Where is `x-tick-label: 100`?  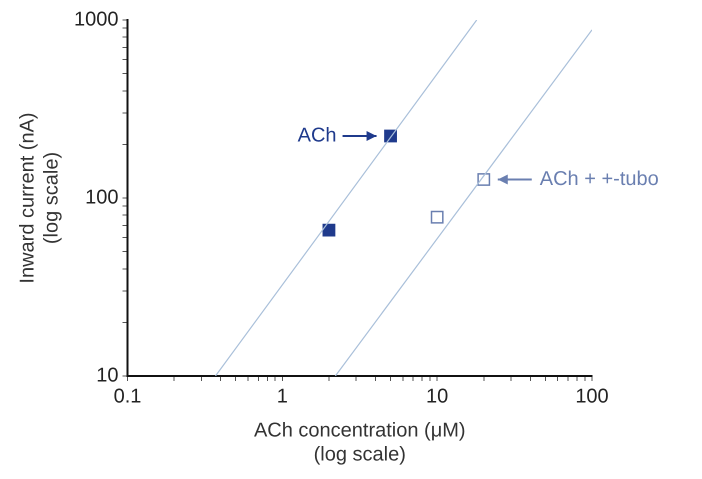
x-tick-label: 100 is located at coordinates (592, 397).